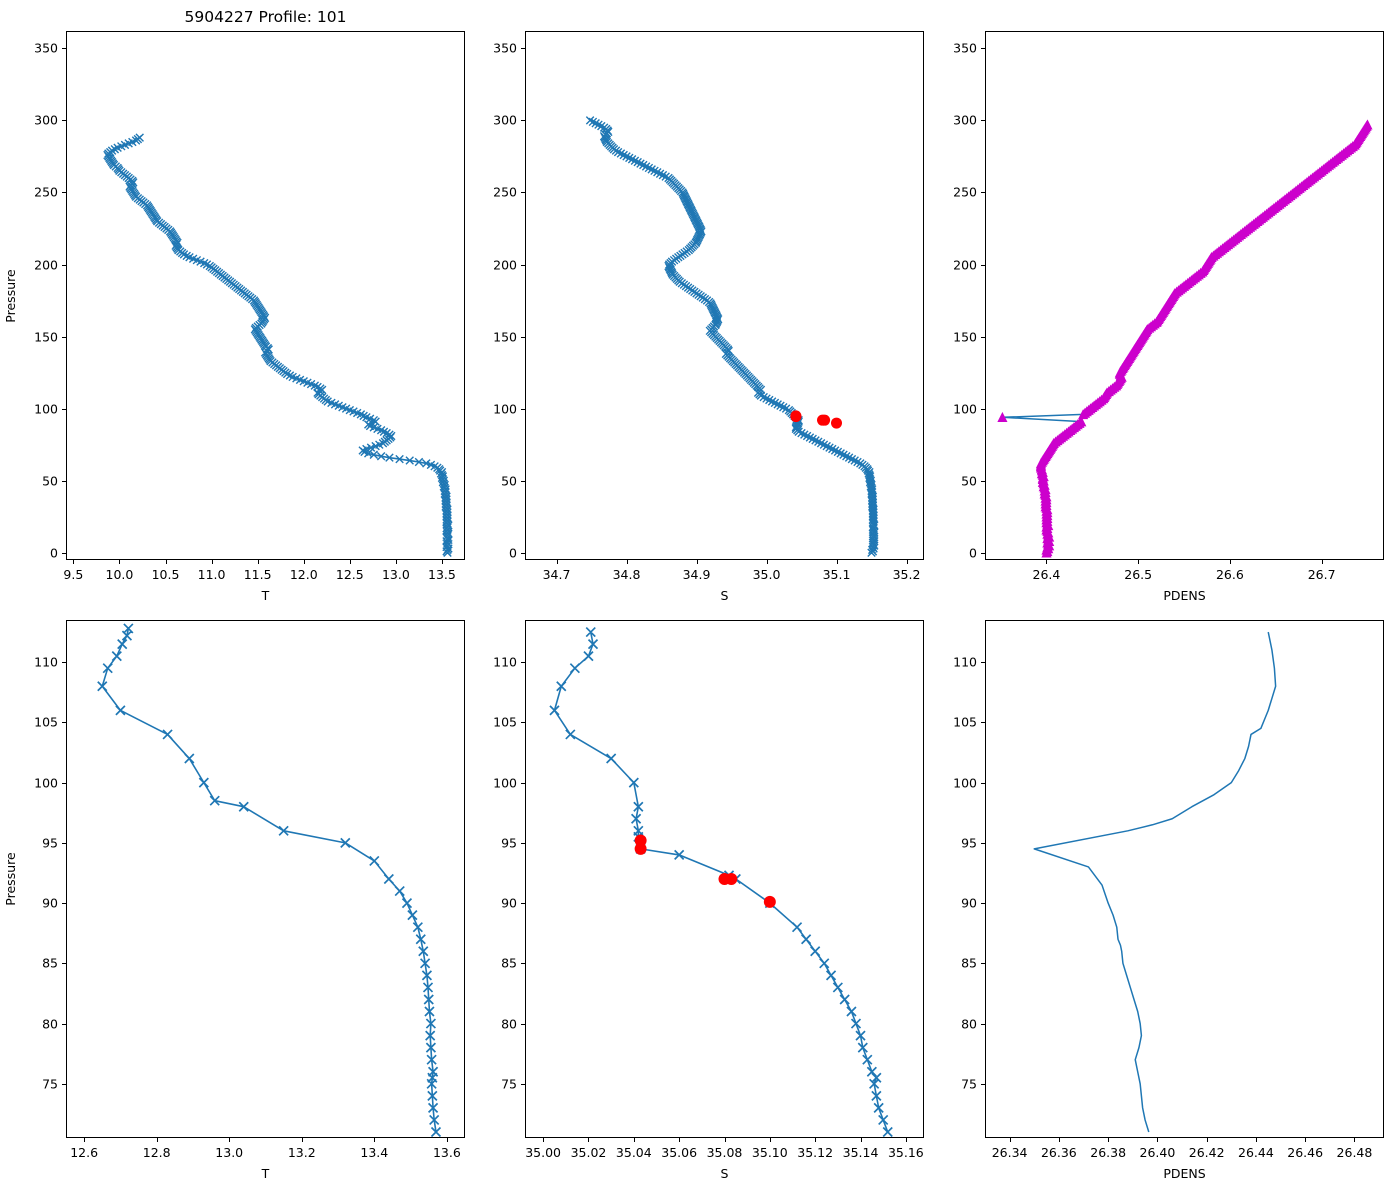 The height and width of the screenshot is (1200, 1400). What do you see at coordinates (446, 1152) in the screenshot?
I see `x-tick-label: 13.6` at bounding box center [446, 1152].